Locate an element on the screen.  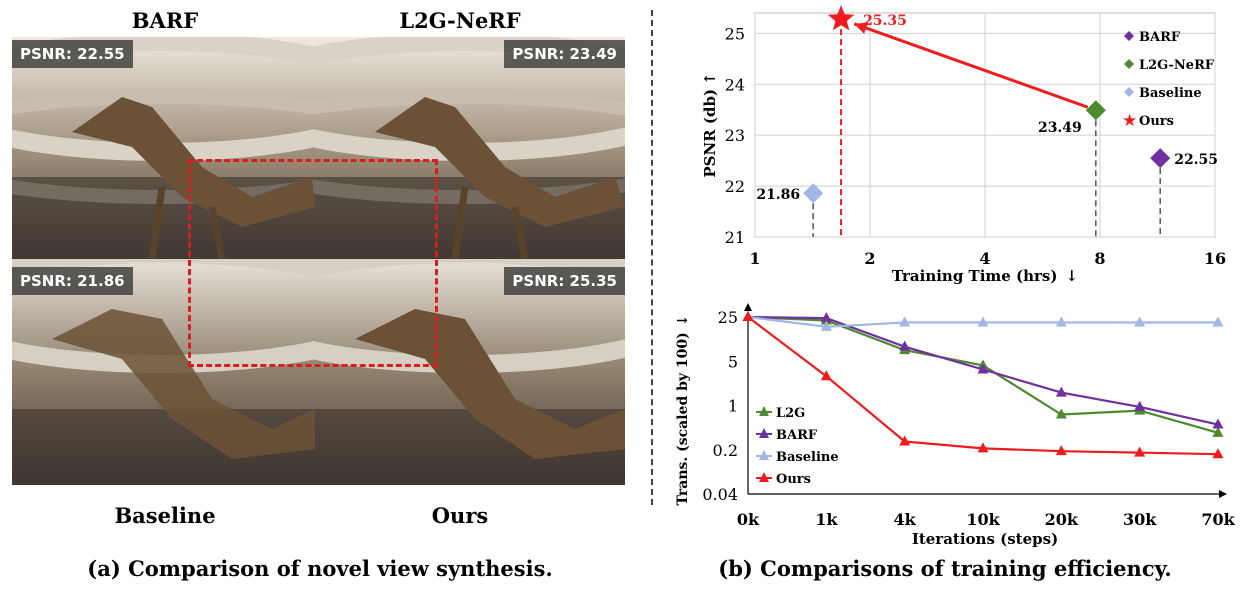
bottom-chart-lines is located at coordinates (983, 385).